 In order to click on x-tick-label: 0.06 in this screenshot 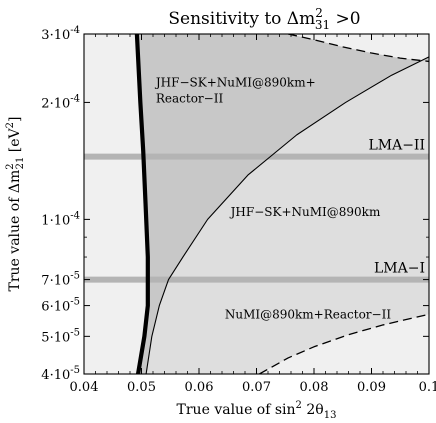, I will do `click(199, 387)`.